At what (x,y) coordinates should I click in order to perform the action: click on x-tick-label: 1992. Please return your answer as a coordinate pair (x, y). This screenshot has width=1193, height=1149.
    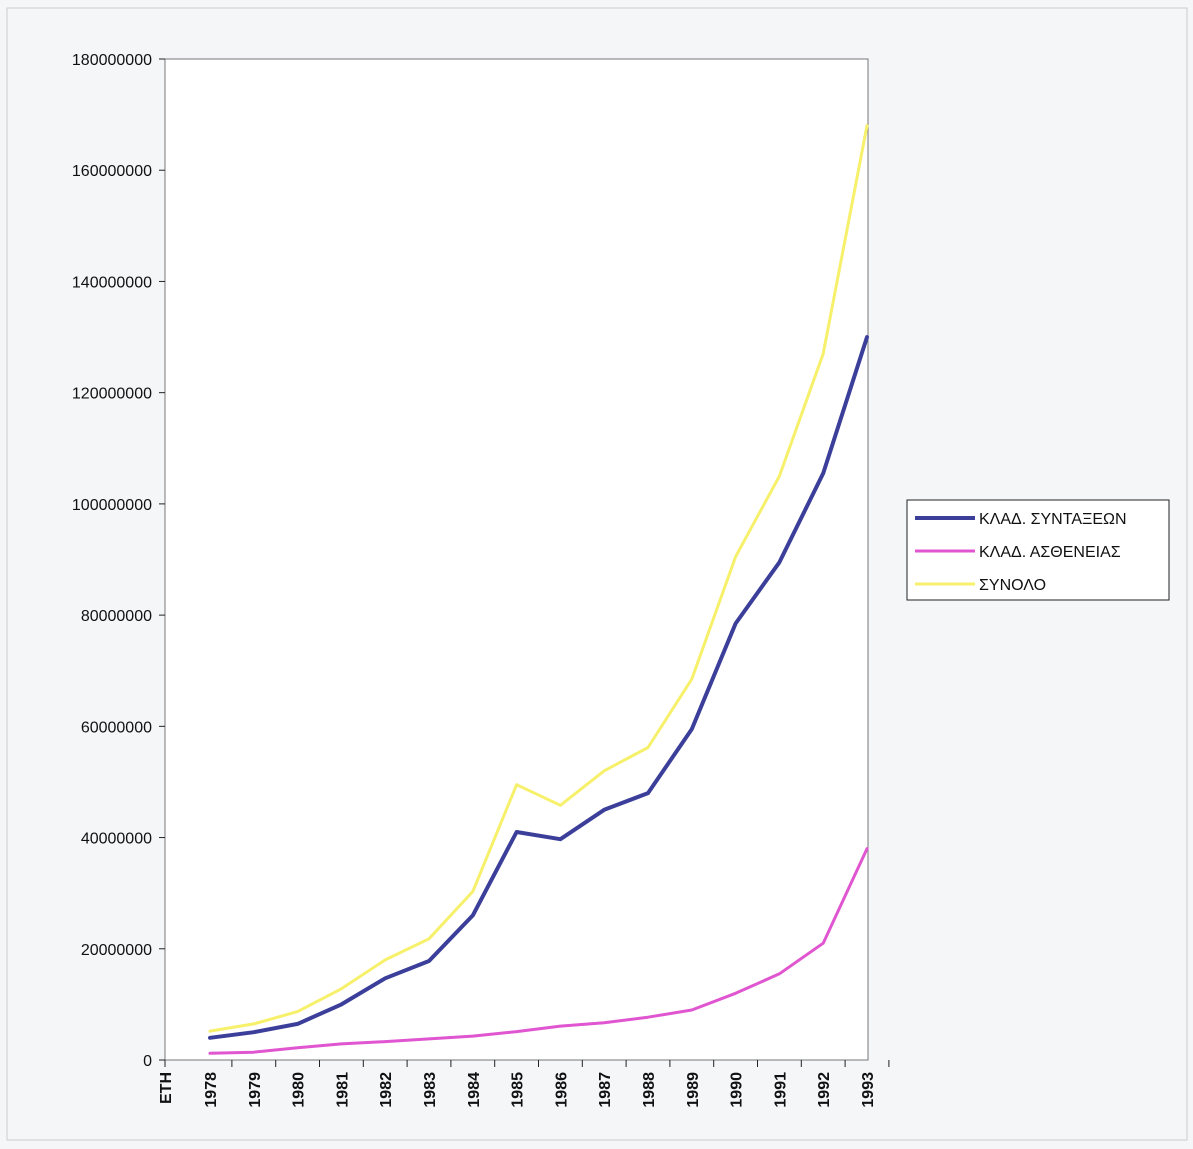
    Looking at the image, I should click on (824, 1090).